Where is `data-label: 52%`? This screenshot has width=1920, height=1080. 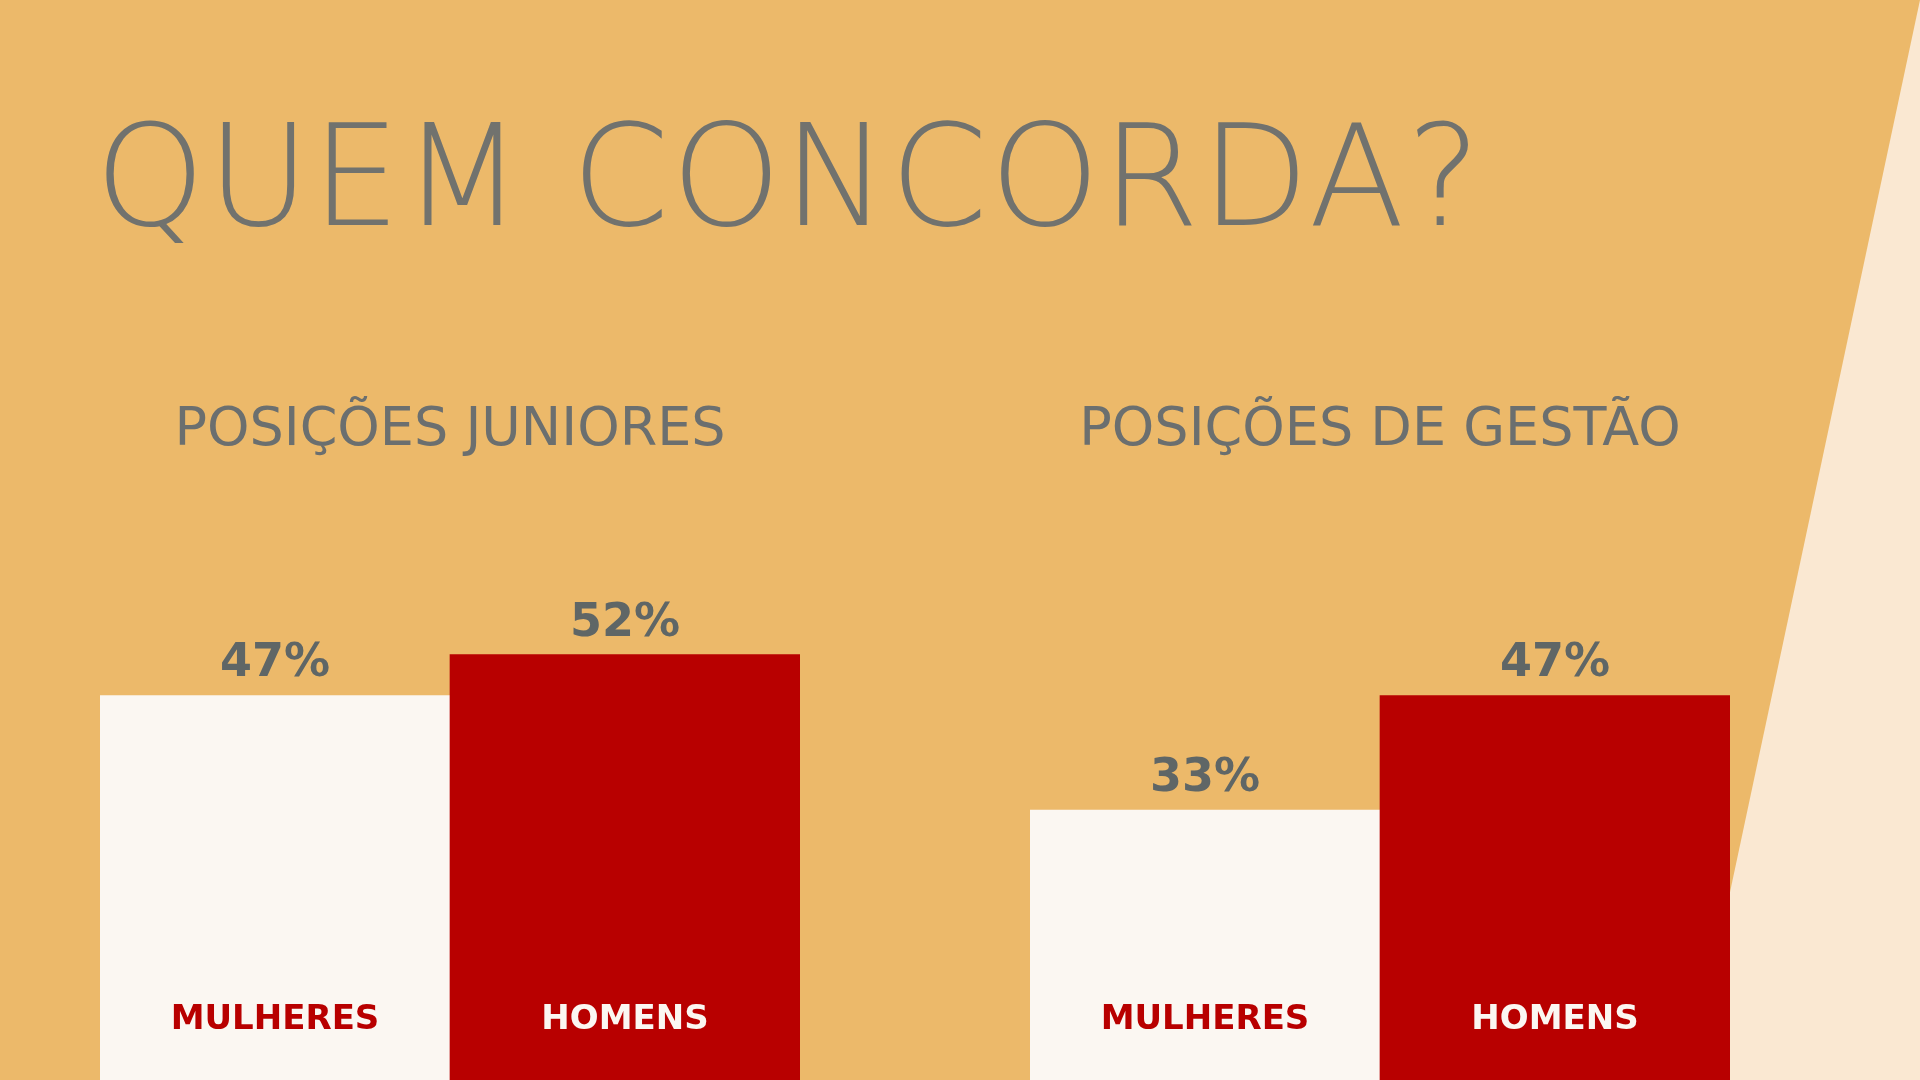 data-label: 52% is located at coordinates (625, 619).